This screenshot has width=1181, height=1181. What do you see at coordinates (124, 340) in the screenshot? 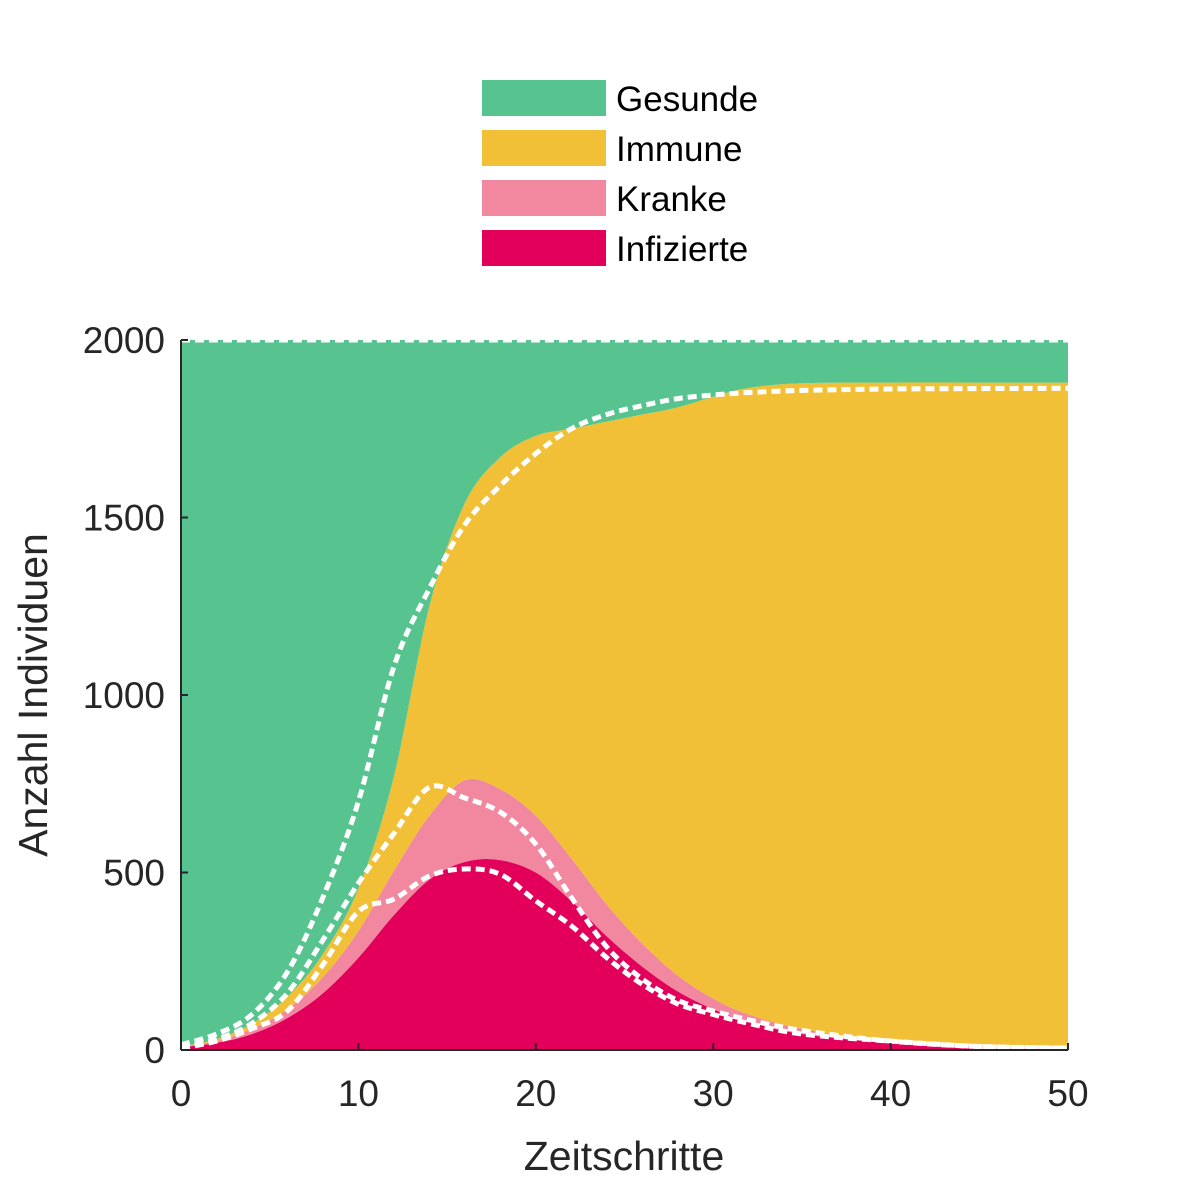
I see `y-tick-label: 2000` at bounding box center [124, 340].